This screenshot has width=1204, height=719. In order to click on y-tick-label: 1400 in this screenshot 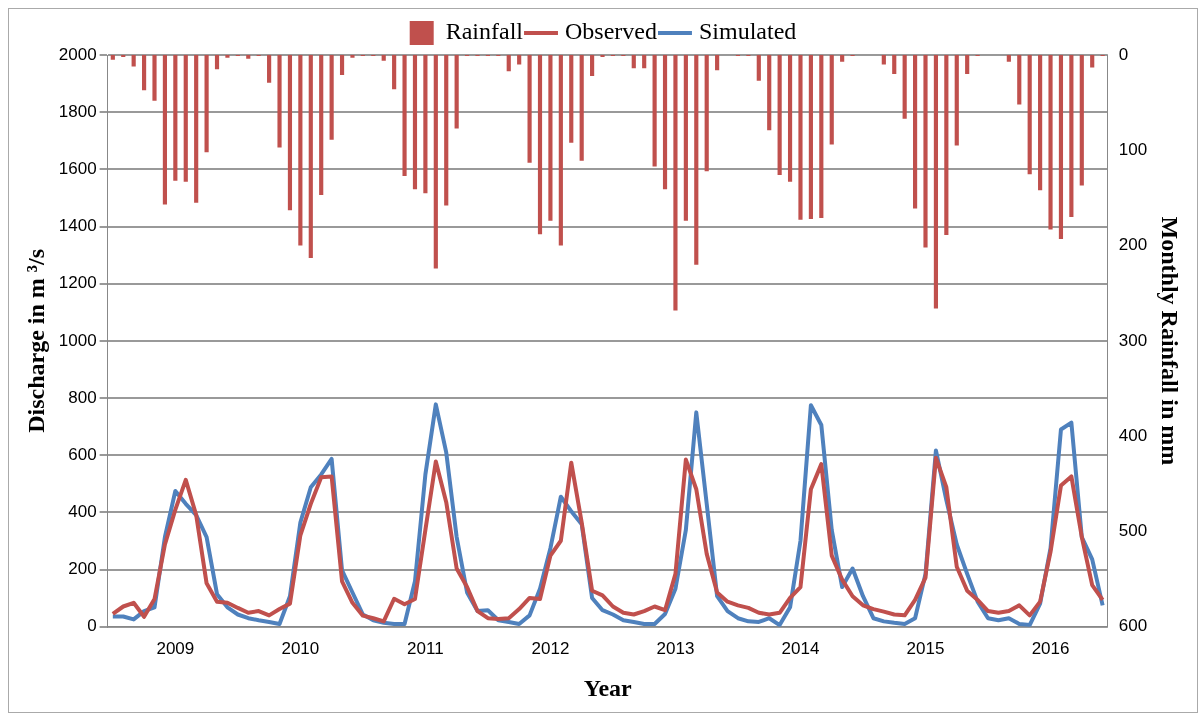, I will do `click(77, 226)`.